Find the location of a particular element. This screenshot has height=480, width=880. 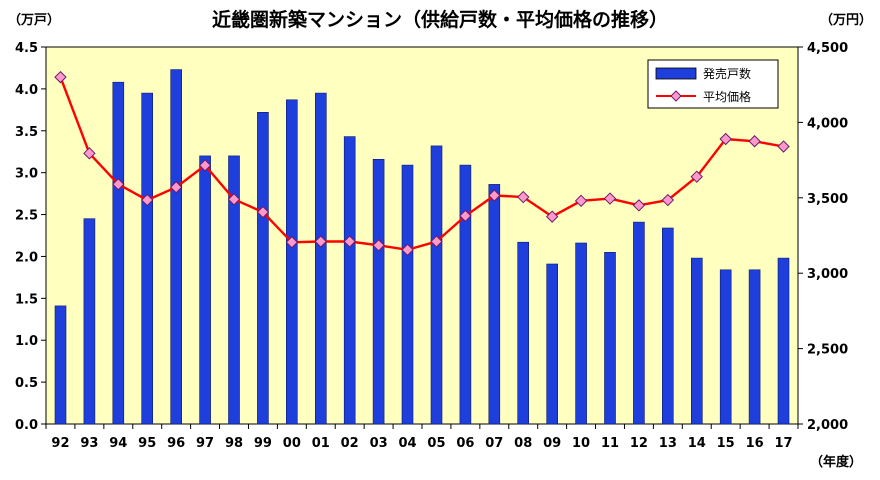

x-tick-label: 15 is located at coordinates (726, 443).